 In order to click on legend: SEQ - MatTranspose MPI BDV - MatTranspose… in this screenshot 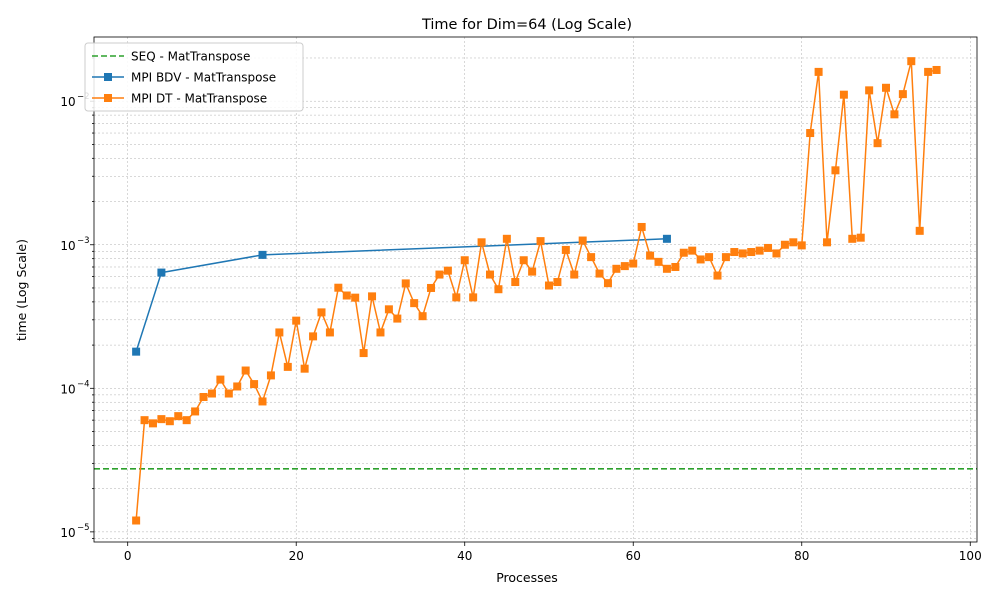, I will do `click(194, 77)`.